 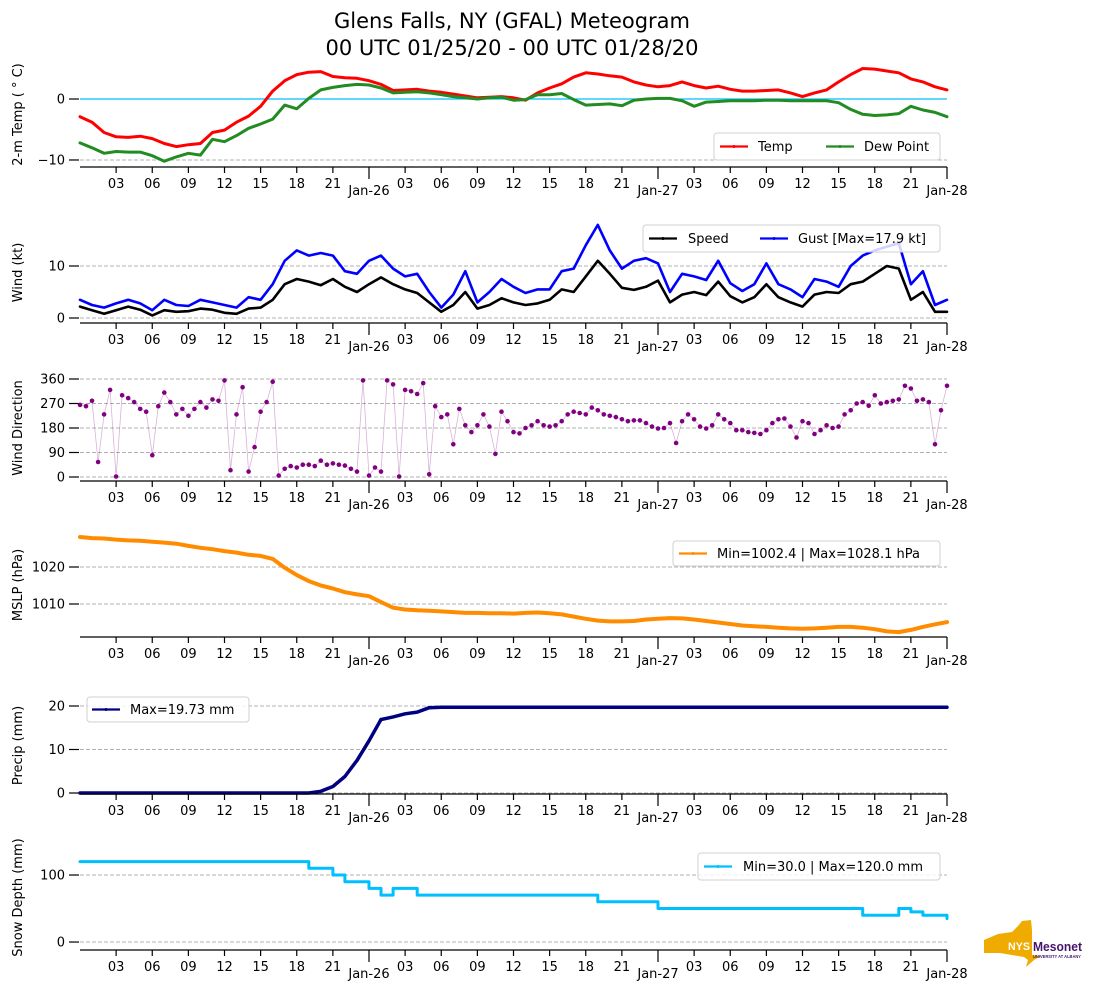 I want to click on y-tick-label: 0, so click(x=61, y=943).